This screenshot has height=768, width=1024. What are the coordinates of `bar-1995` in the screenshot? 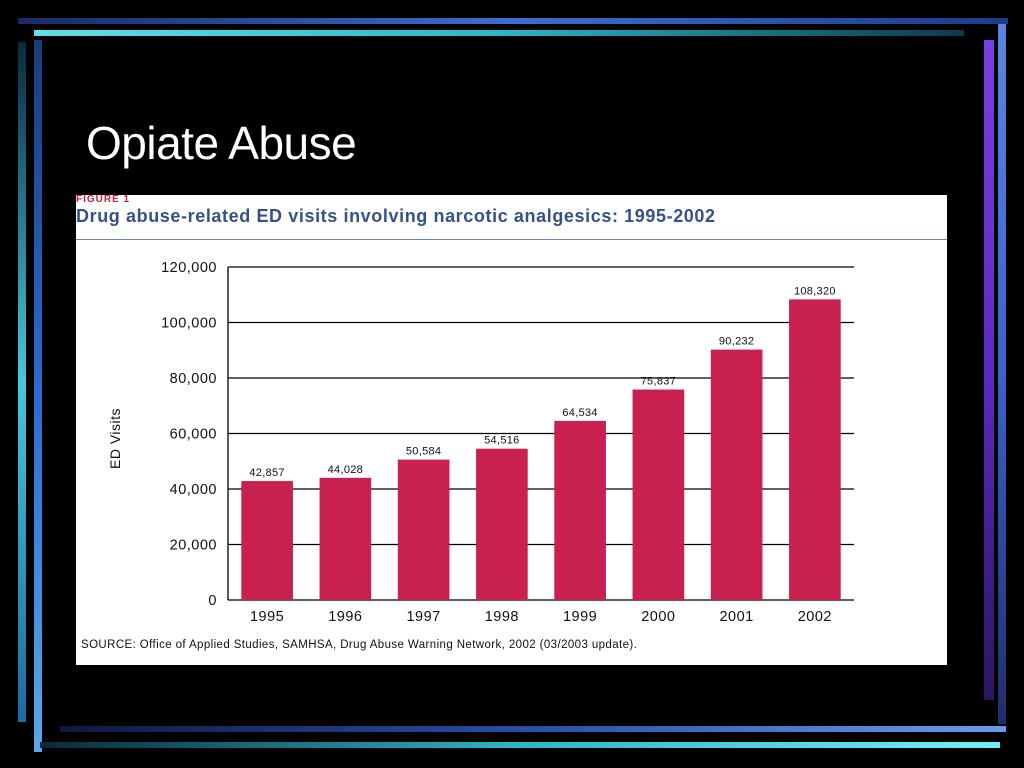 It's located at (267, 540).